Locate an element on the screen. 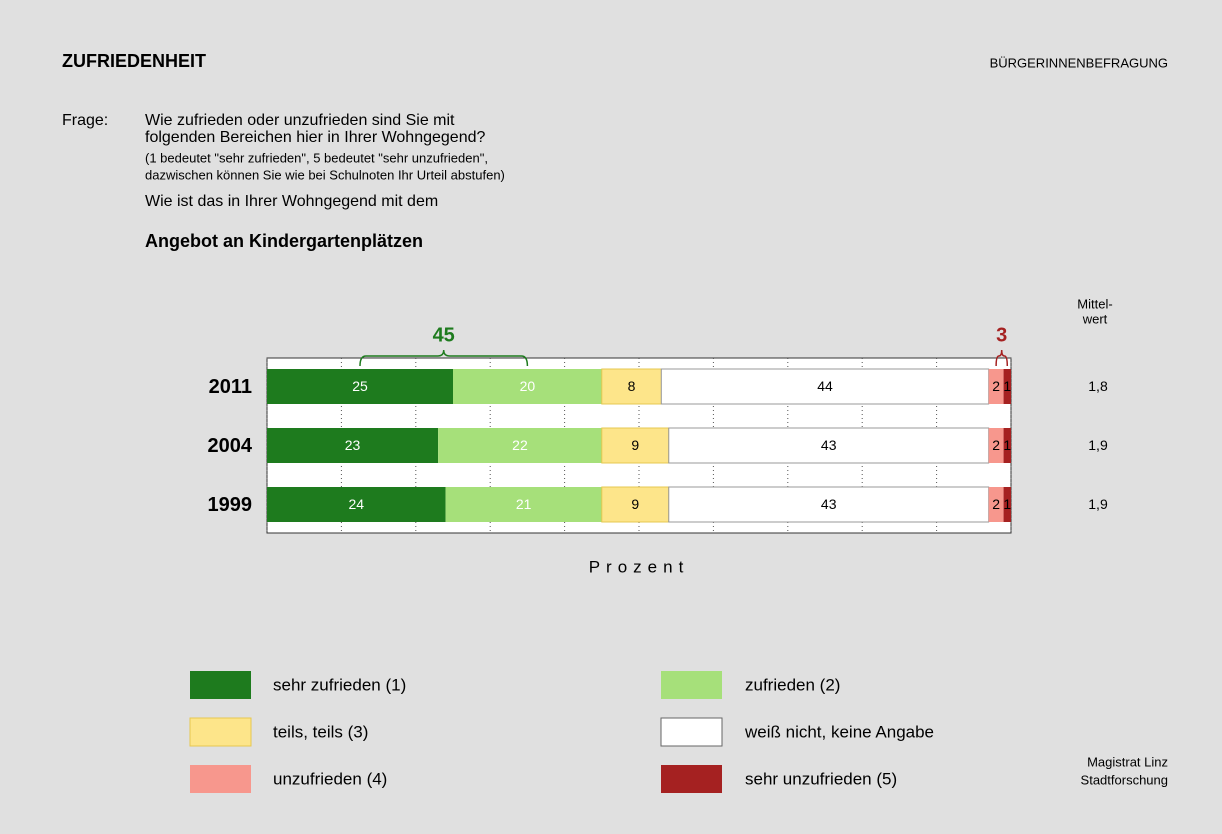 This screenshot has height=834, width=1222. legend-label: zufrieden (2) is located at coordinates (792, 684).